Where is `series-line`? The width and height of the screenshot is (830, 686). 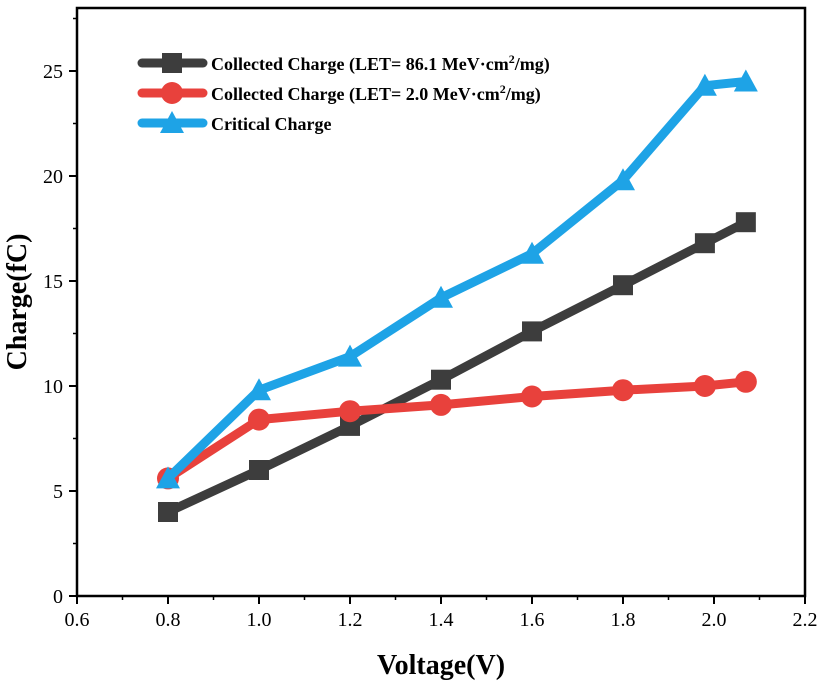
series-line is located at coordinates (457, 430).